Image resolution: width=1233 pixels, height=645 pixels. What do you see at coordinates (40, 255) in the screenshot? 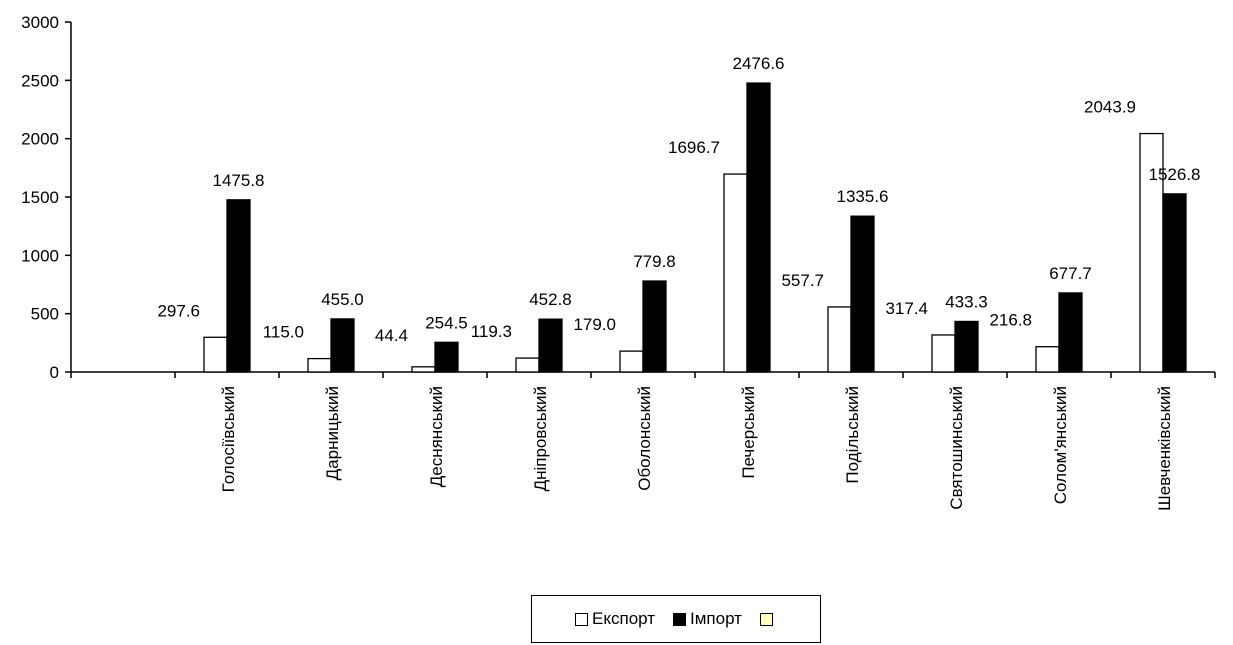
I see `y-tick-label: 1000` at bounding box center [40, 255].